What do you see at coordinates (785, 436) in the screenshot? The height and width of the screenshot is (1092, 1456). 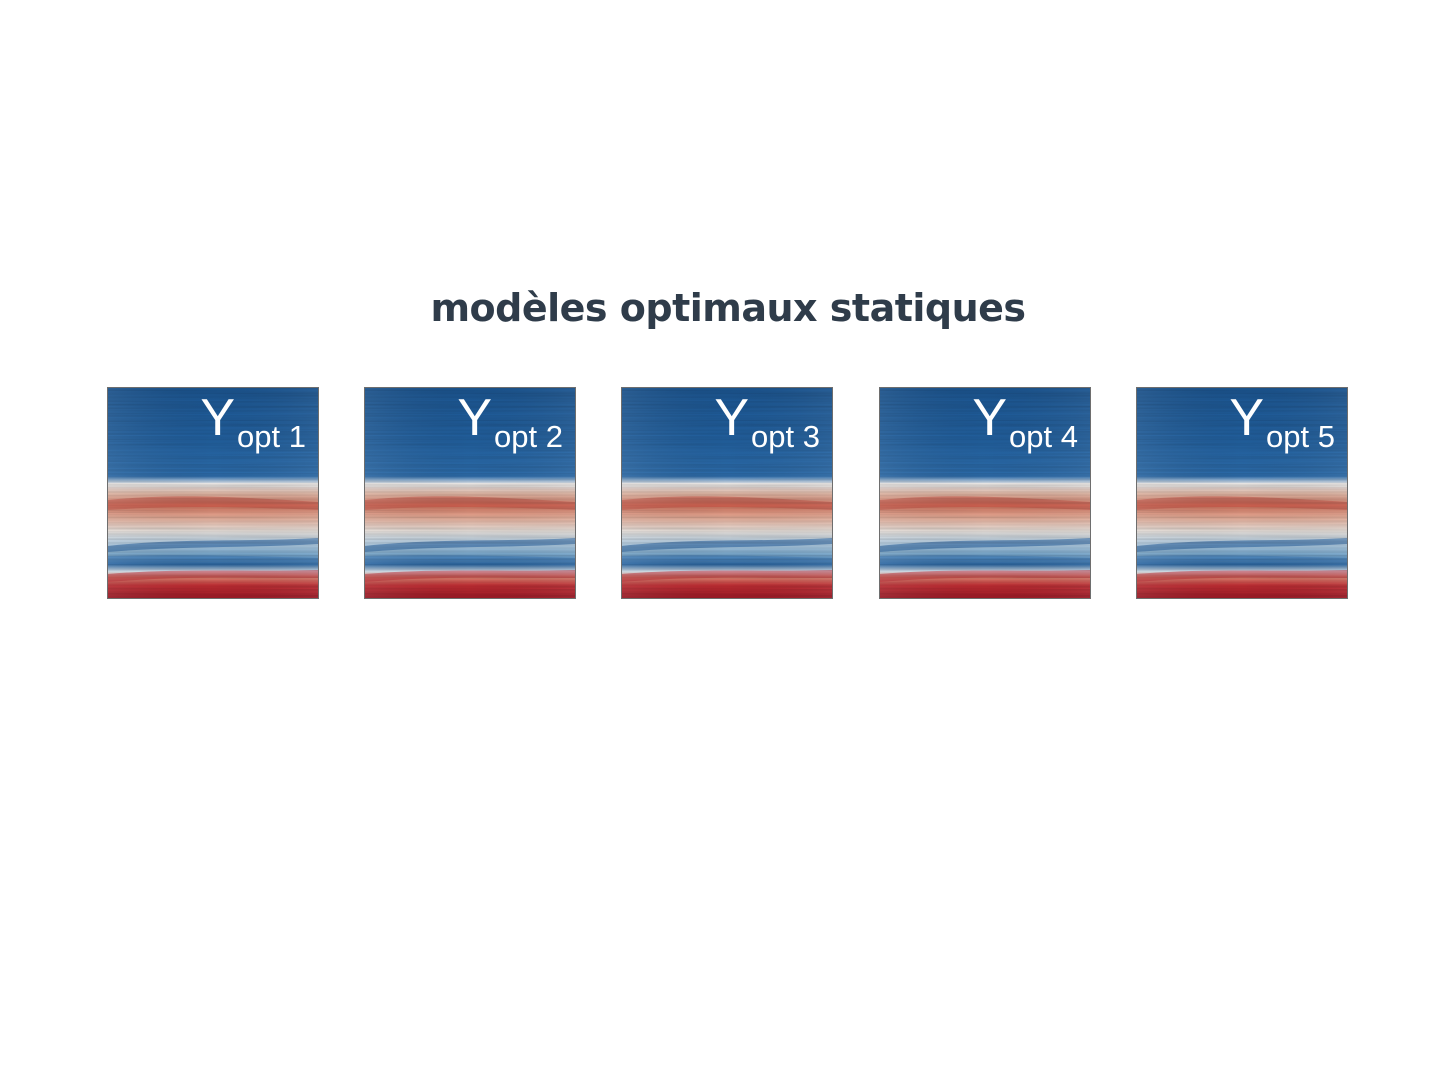 I see `panel-label-subscript: opt 3` at bounding box center [785, 436].